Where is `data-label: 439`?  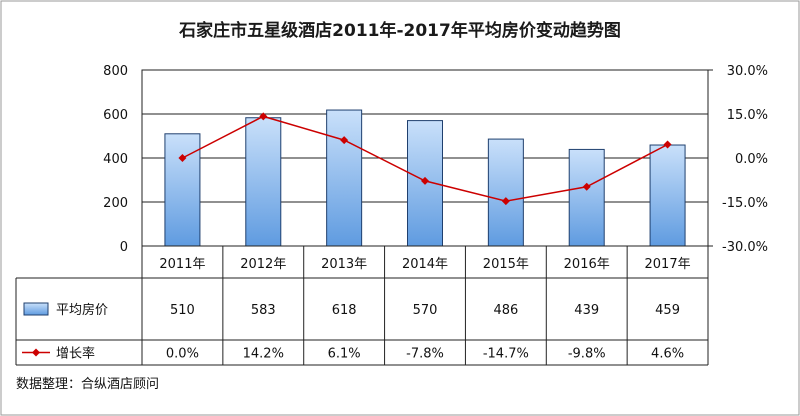
data-label: 439 is located at coordinates (586, 310).